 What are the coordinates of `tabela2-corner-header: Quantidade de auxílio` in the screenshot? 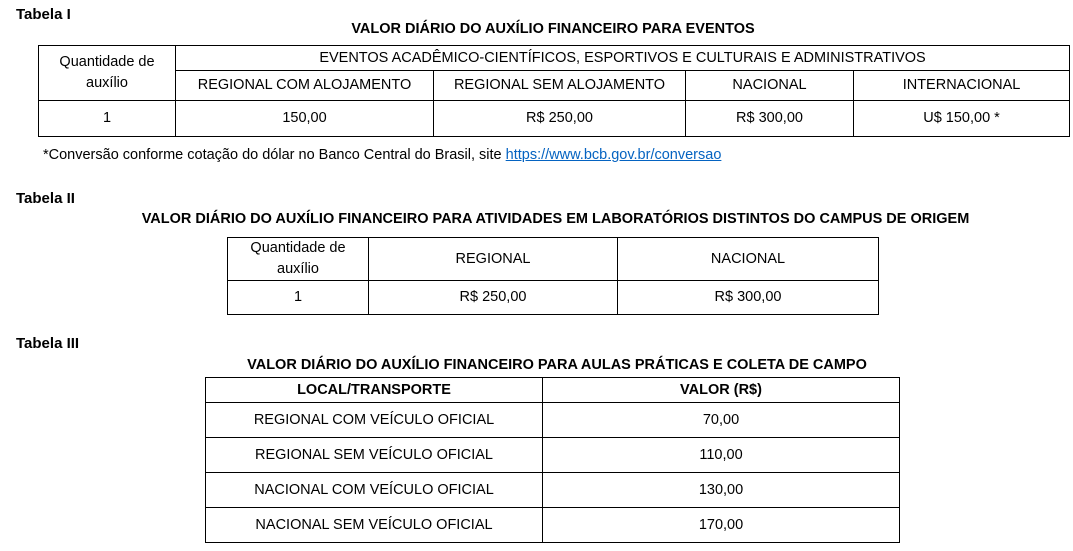 It's located at (298, 259).